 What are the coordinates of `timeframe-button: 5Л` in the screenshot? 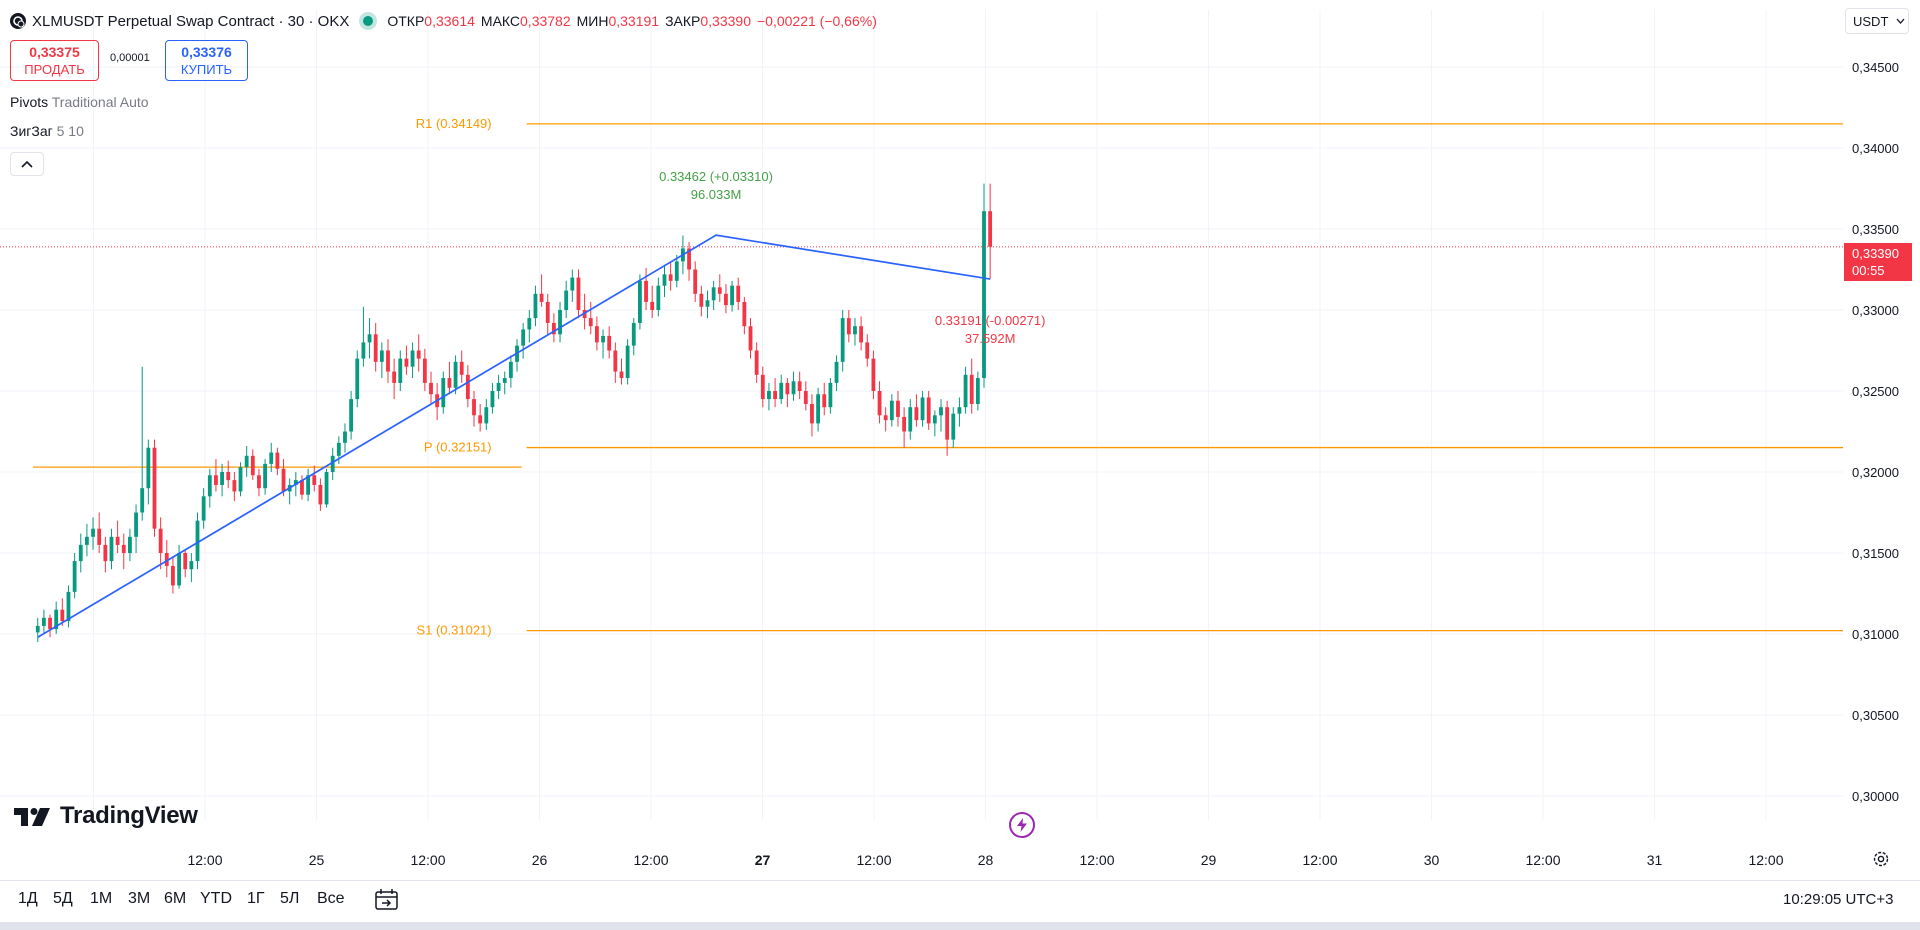 It's located at (290, 898).